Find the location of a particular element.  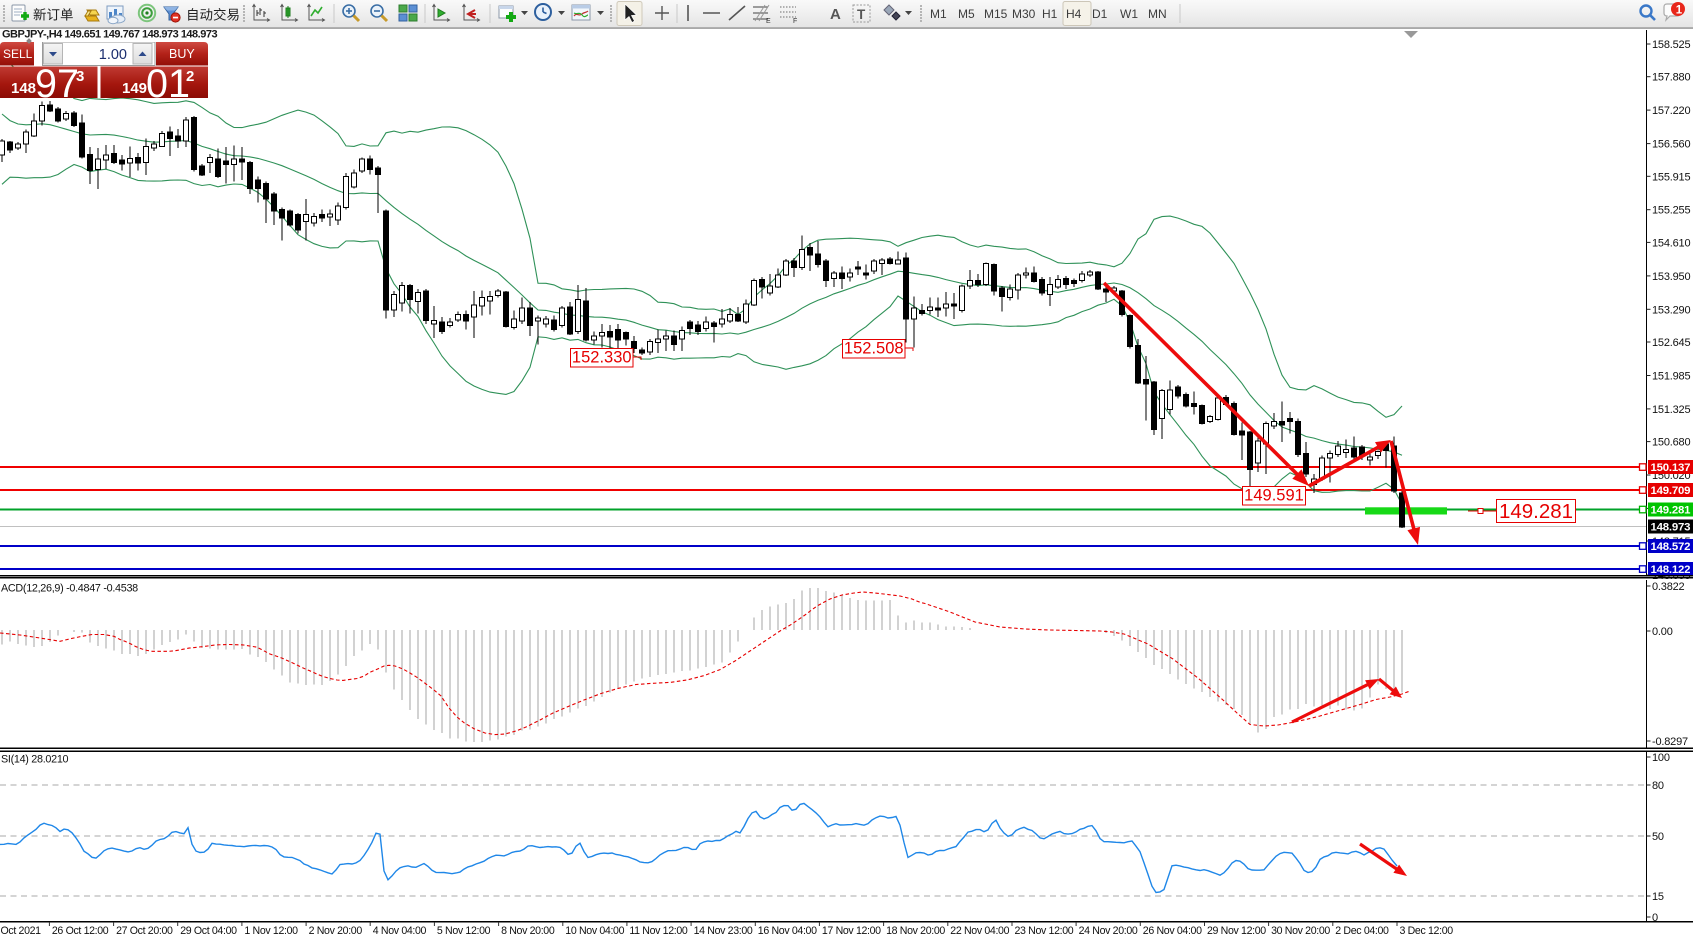

svg-text: 158.525 is located at coordinates (1671, 45).